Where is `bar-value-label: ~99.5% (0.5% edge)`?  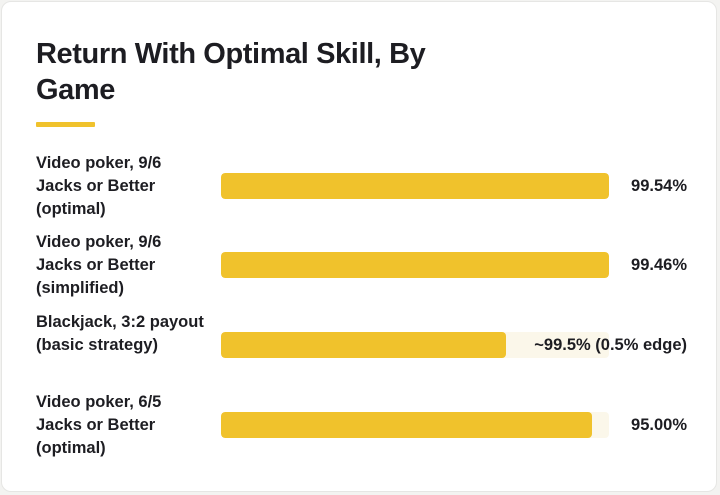 bar-value-label: ~99.5% (0.5% edge) is located at coordinates (610, 345).